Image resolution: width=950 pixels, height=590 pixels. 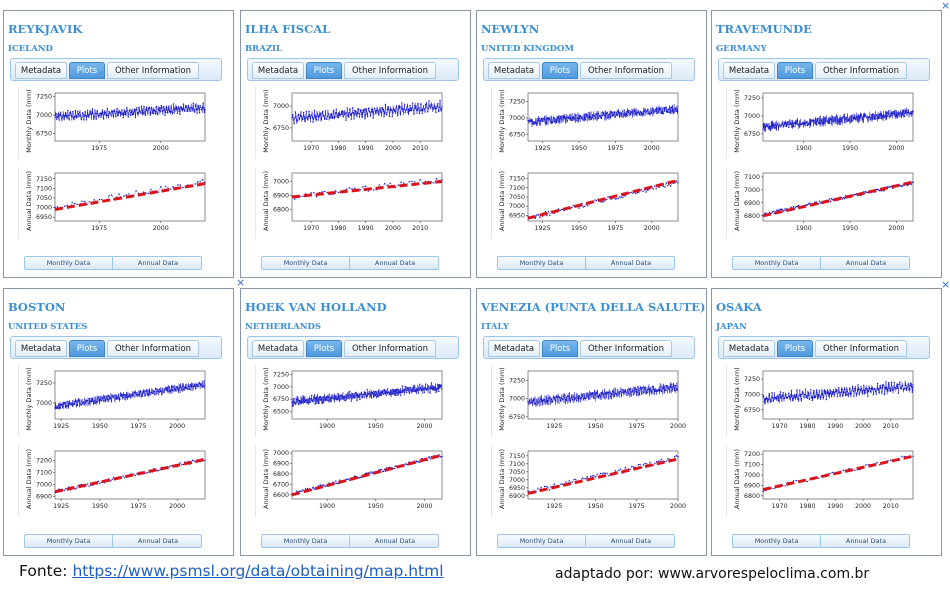 What do you see at coordinates (517, 206) in the screenshot?
I see `y-tick-label: 7000` at bounding box center [517, 206].